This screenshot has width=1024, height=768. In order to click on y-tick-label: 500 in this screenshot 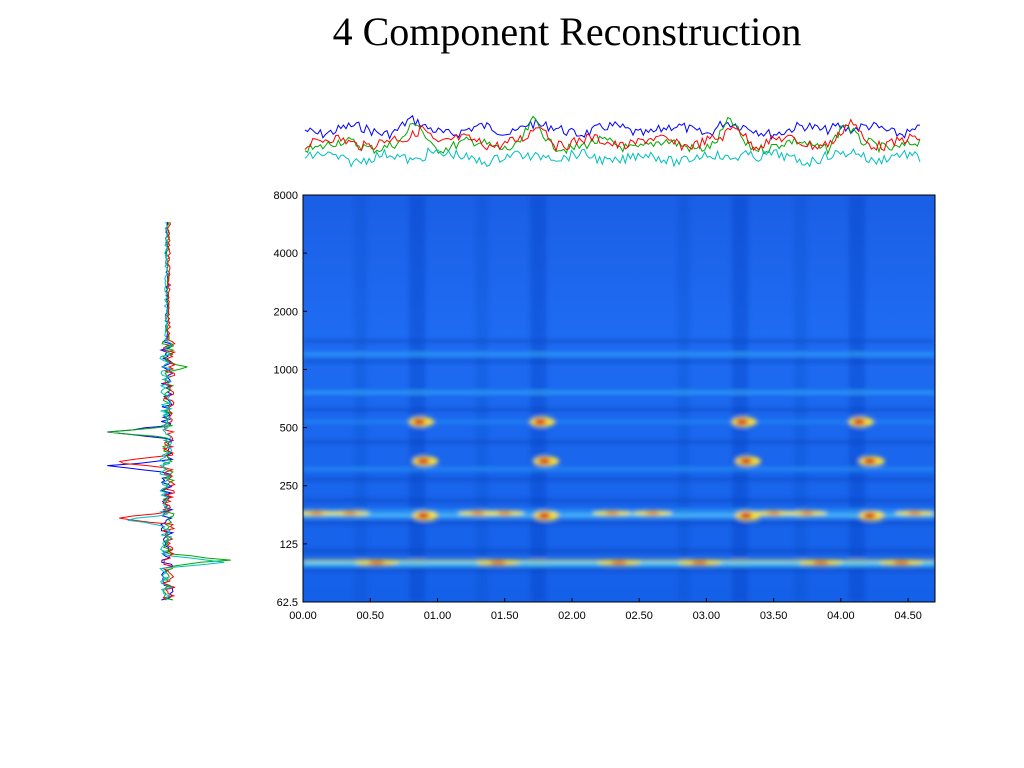, I will do `click(289, 429)`.